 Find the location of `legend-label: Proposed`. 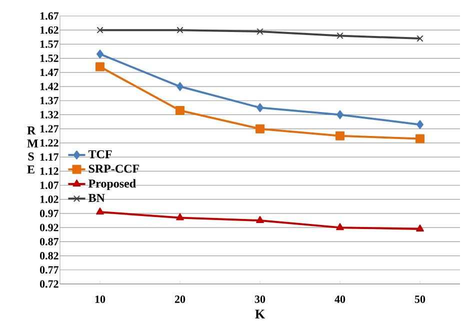

legend-label: Proposed is located at coordinates (112, 184).